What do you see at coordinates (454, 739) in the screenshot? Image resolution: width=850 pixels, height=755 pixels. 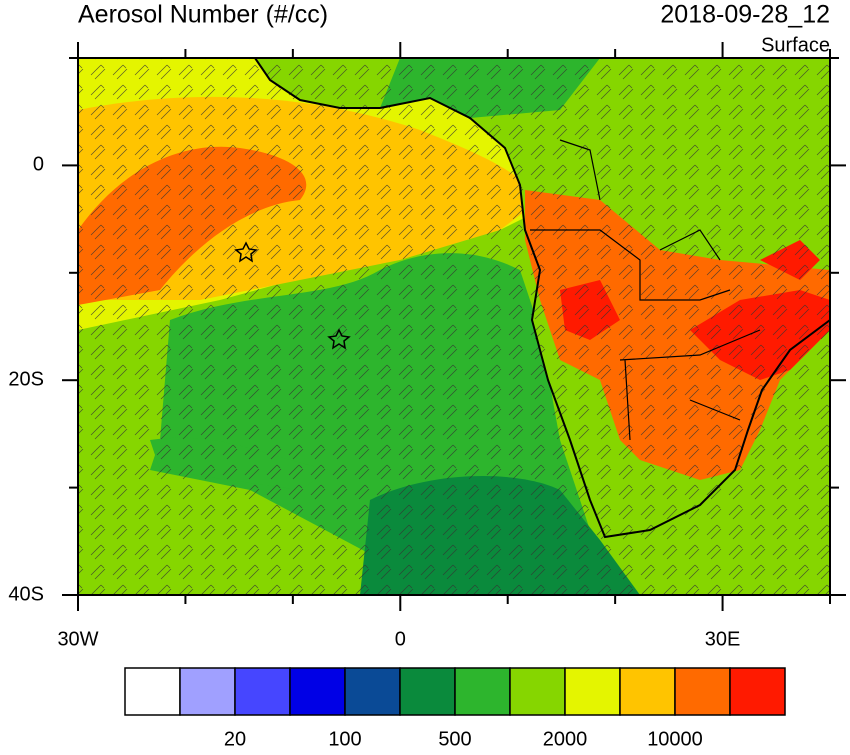 I see `colorbar-label: 500` at bounding box center [454, 739].